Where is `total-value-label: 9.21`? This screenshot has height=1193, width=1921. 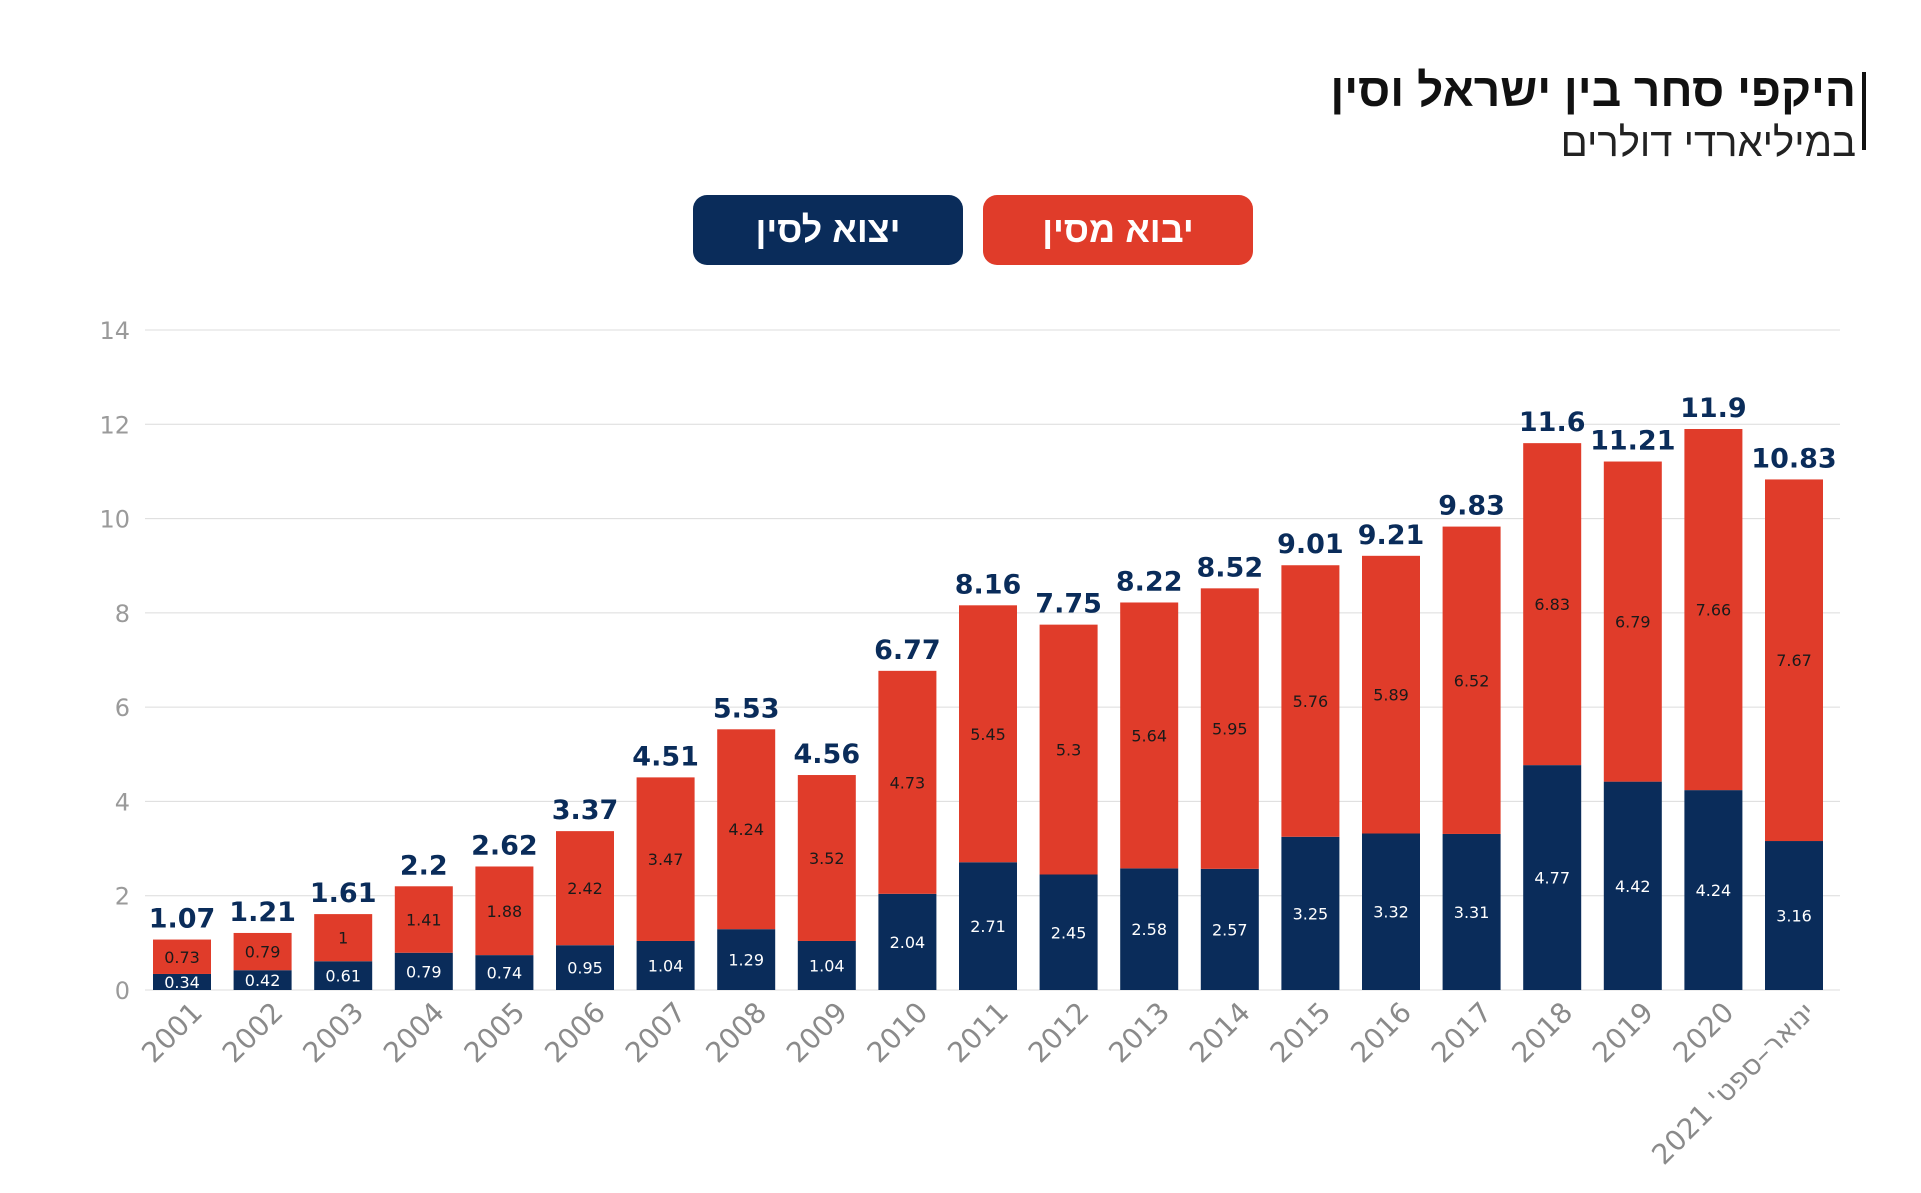 total-value-label: 9.21 is located at coordinates (1391, 535).